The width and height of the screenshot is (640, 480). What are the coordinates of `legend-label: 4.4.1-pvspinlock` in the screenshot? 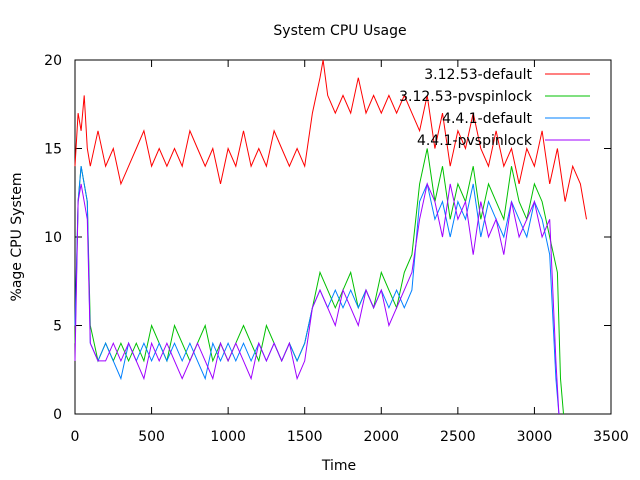 It's located at (475, 141).